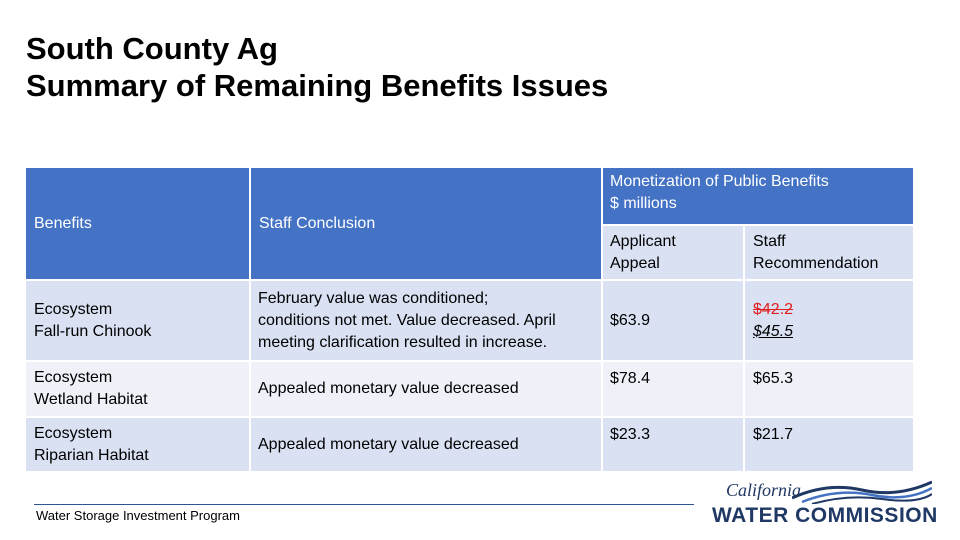  I want to click on row-1-benefit-line2: Fall-run Chinook, so click(93, 331).